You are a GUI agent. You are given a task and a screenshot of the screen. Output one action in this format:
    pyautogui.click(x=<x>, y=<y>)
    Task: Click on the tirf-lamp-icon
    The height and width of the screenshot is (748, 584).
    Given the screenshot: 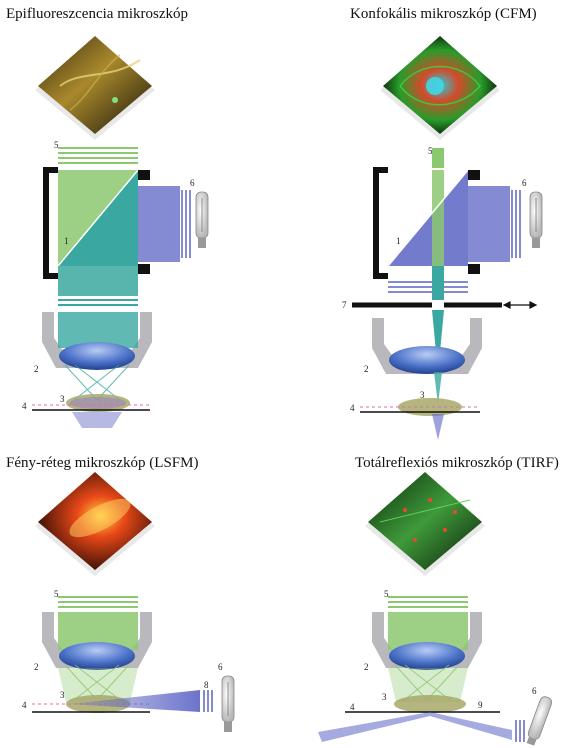 What is the action you would take?
    pyautogui.click(x=539, y=721)
    